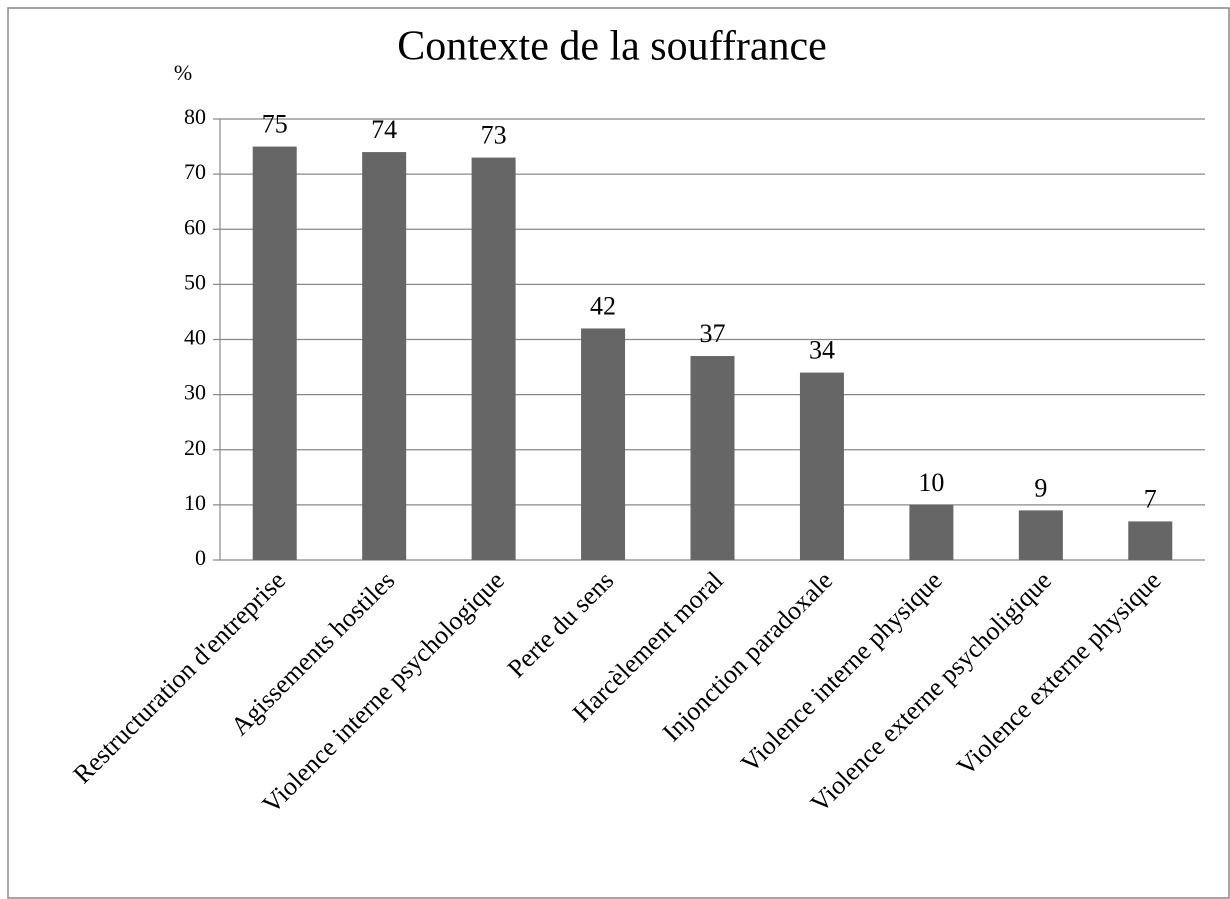 The image size is (1230, 899). What do you see at coordinates (195, 226) in the screenshot?
I see `y-tick-label: 60` at bounding box center [195, 226].